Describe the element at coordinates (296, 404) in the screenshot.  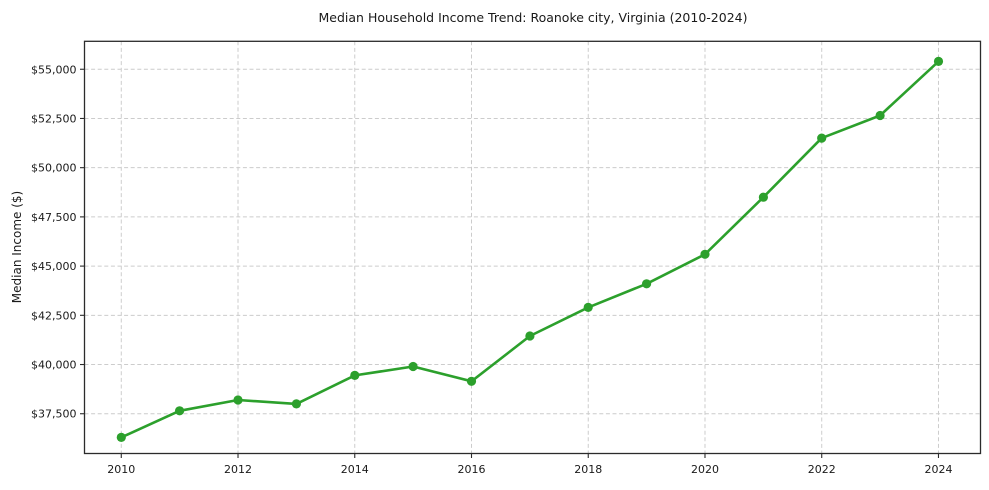
I see `data-point-2013` at that location.